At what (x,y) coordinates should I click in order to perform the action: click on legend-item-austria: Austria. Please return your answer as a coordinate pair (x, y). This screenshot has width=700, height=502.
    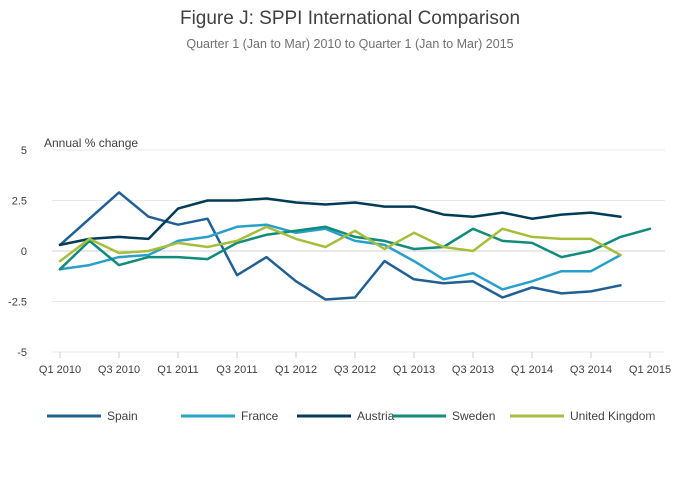
    Looking at the image, I should click on (346, 416).